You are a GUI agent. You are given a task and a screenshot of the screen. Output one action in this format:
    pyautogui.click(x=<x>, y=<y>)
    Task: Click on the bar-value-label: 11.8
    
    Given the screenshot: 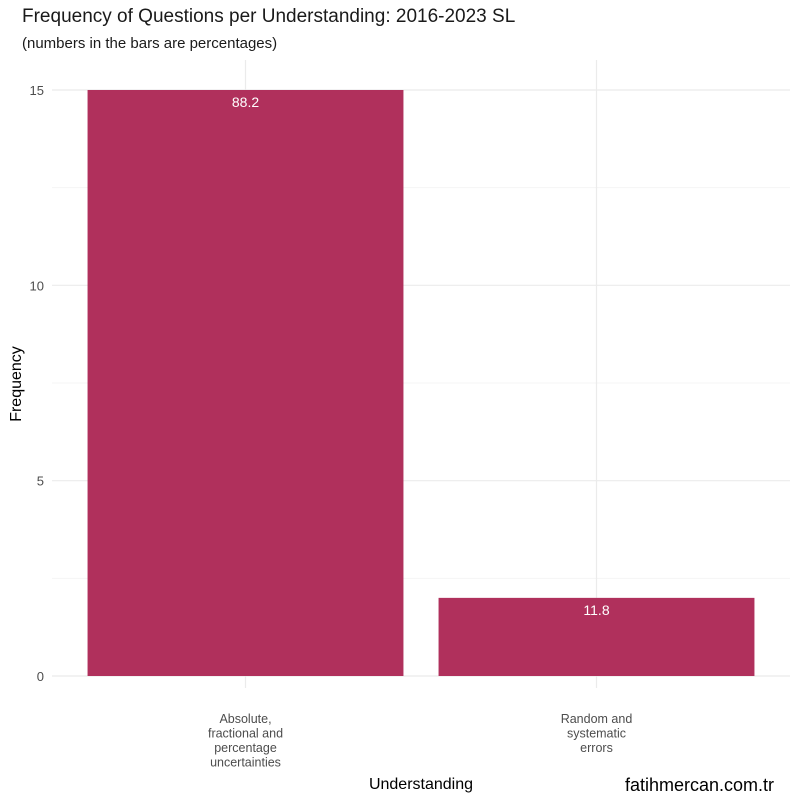 What is the action you would take?
    pyautogui.click(x=596, y=610)
    